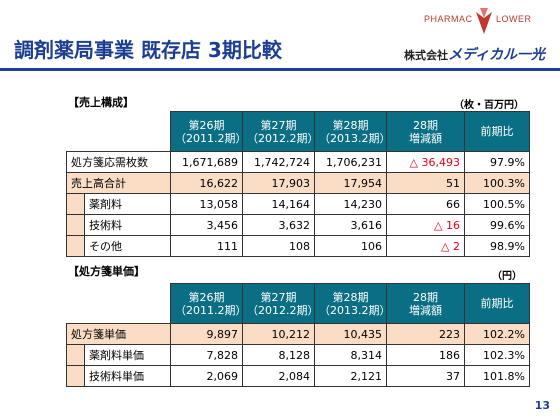 The width and height of the screenshot is (560, 420). What do you see at coordinates (127, 246) in the screenshot?
I see `row-label: その他` at bounding box center [127, 246].